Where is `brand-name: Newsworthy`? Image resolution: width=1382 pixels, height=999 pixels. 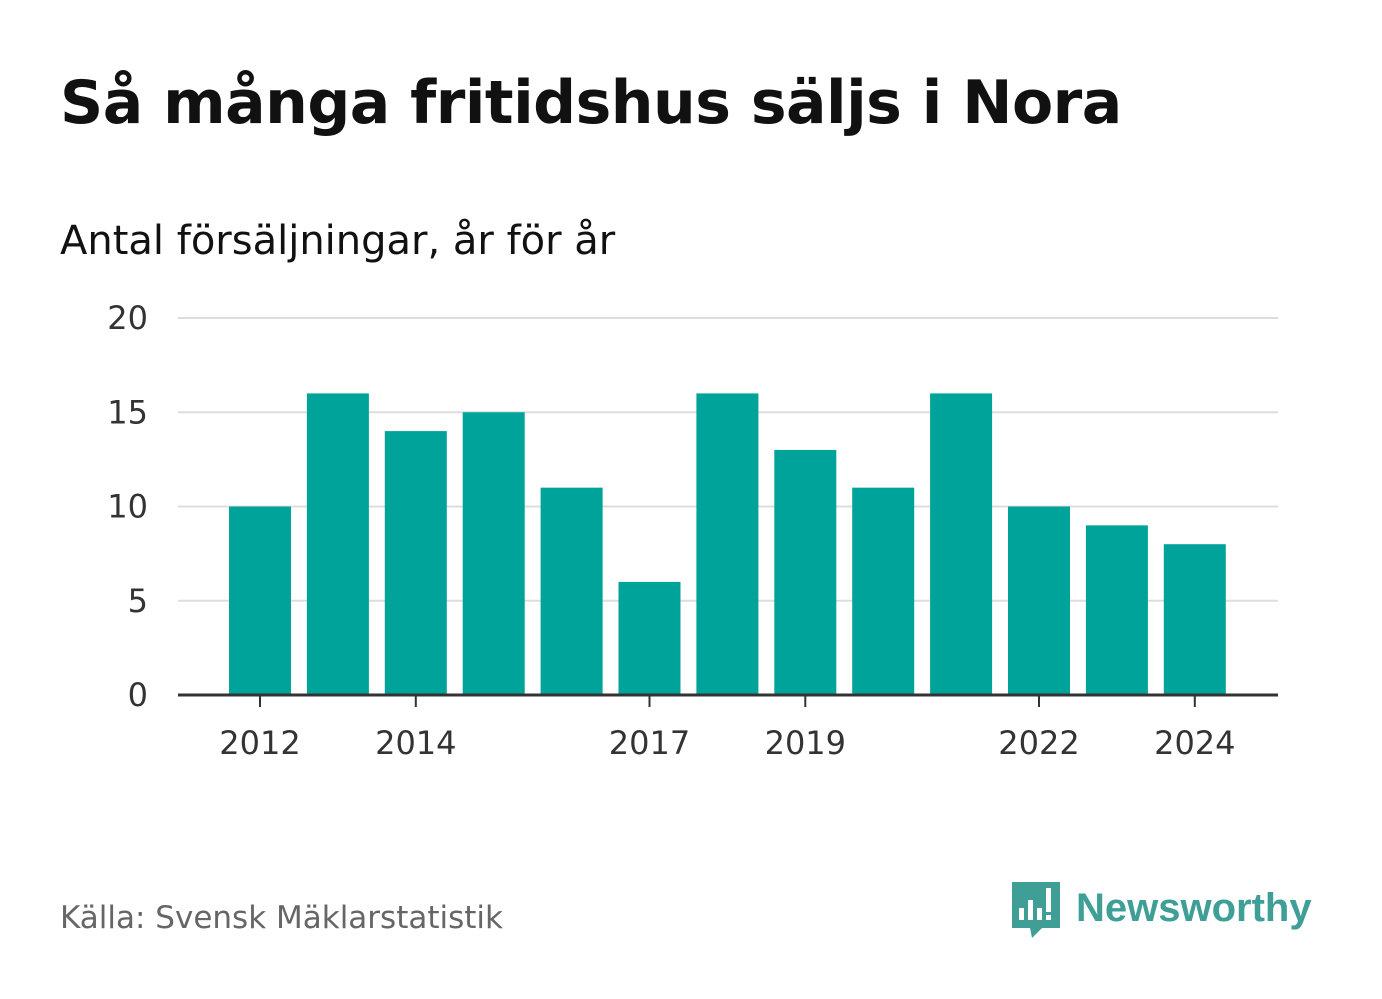 brand-name: Newsworthy is located at coordinates (1194, 907).